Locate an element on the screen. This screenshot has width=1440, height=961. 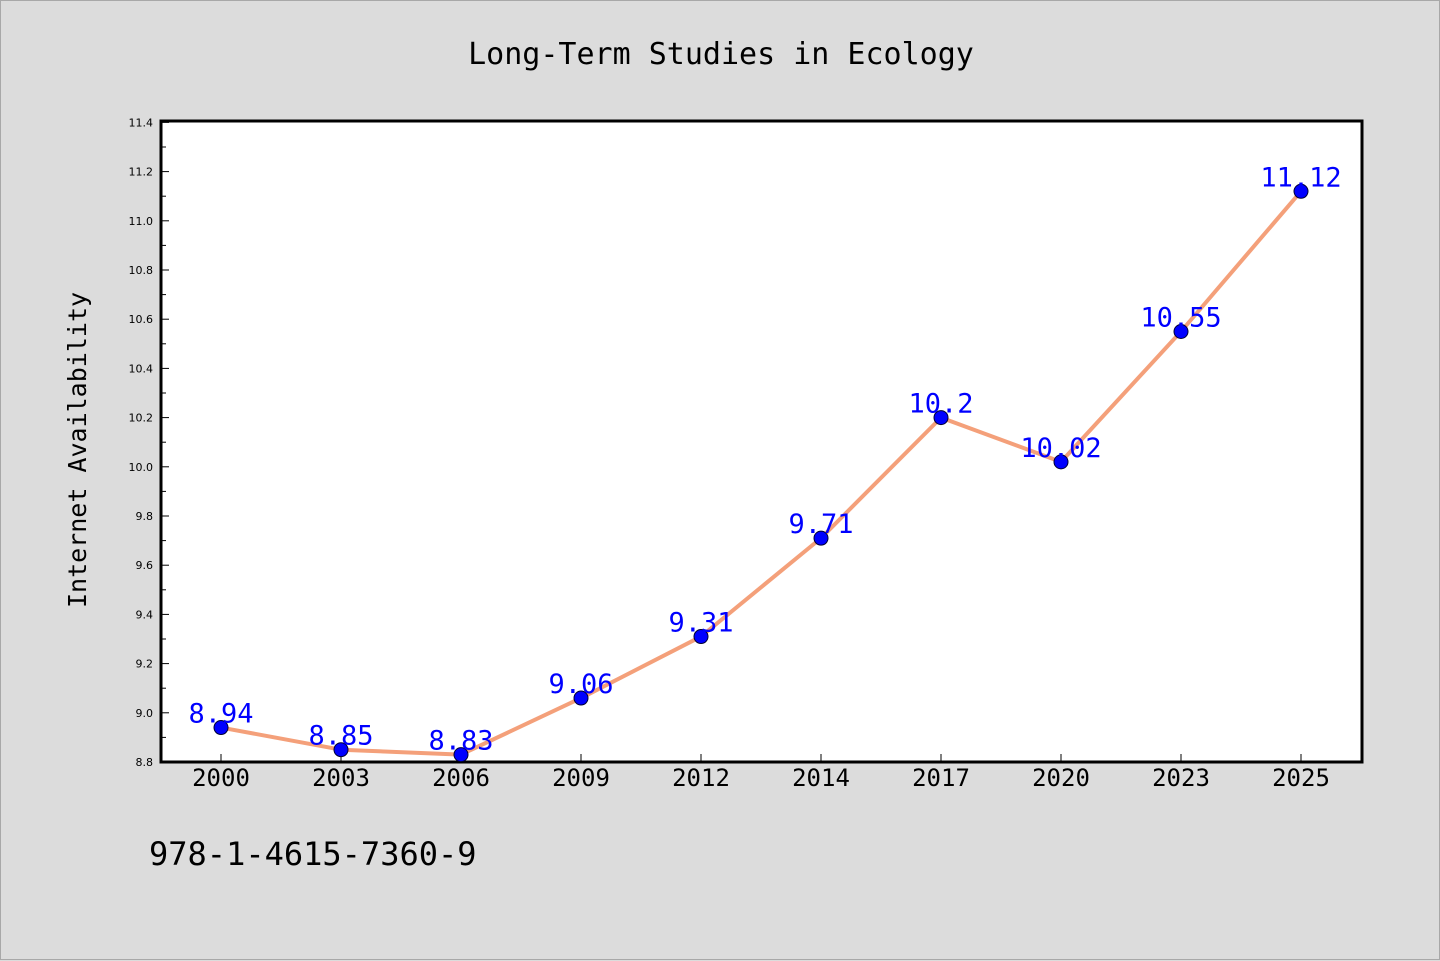
y-tick-label: 9.8 is located at coordinates (145, 516).